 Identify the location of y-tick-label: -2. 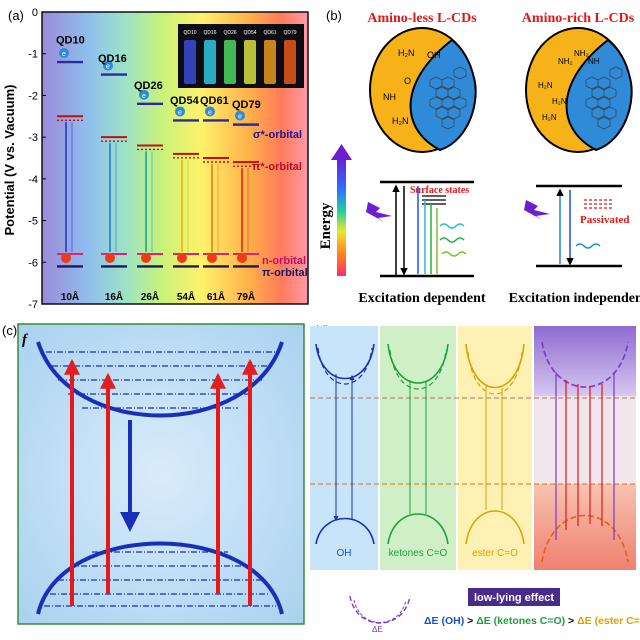
(33, 96).